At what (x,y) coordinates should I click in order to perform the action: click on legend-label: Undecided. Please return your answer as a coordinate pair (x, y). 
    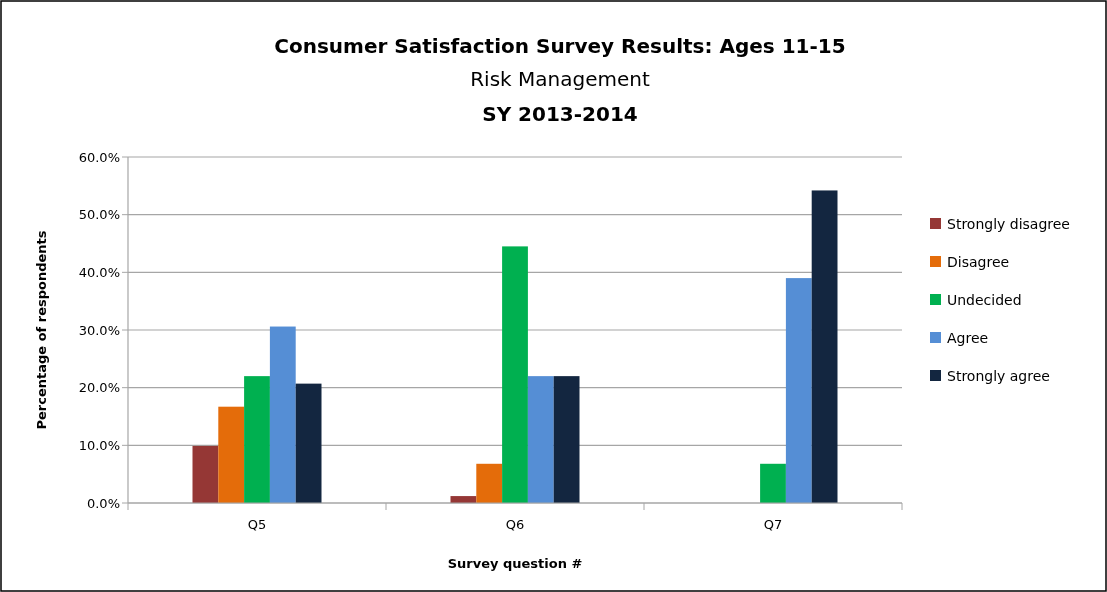
    Looking at the image, I should click on (984, 299).